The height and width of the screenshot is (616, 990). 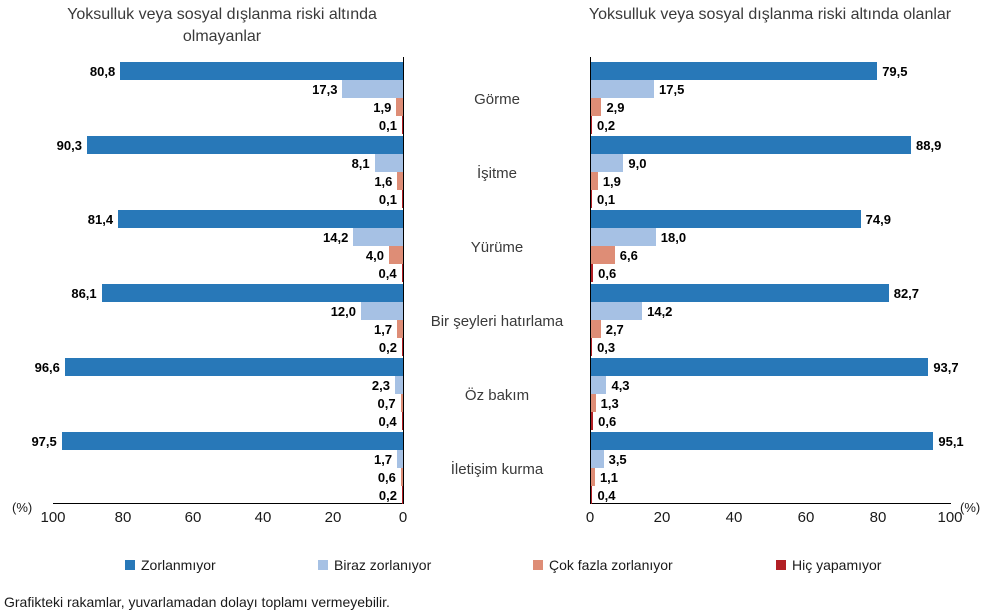 I want to click on bar-row: 4,3, so click(x=771, y=385).